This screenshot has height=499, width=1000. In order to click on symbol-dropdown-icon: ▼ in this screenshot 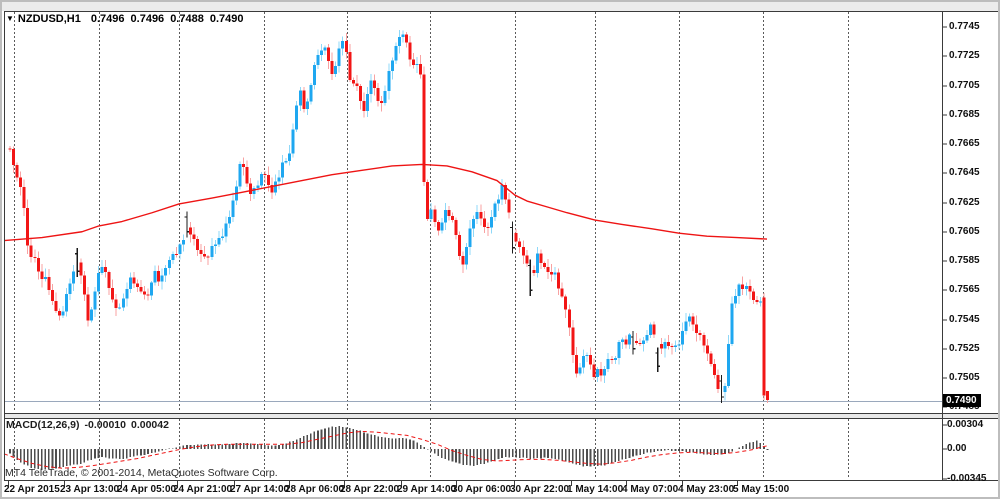, I will do `click(10, 18)`.